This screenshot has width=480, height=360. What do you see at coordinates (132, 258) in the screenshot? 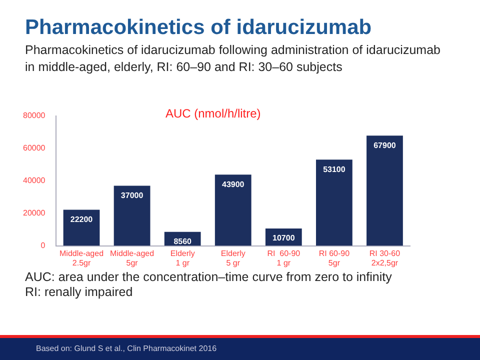
I see `x-tick-label: Middle-aged 5gr` at bounding box center [132, 258].